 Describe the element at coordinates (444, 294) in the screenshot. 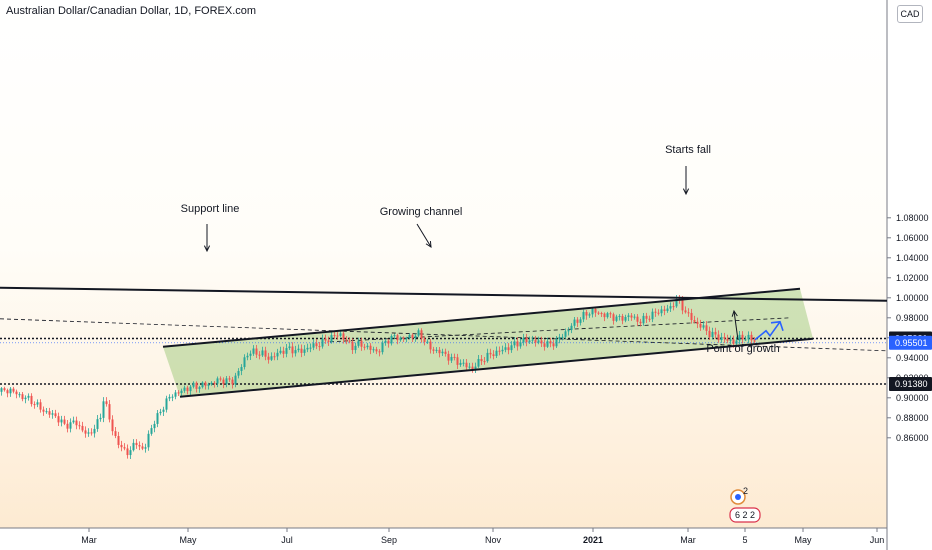

I see `resistance-line` at that location.